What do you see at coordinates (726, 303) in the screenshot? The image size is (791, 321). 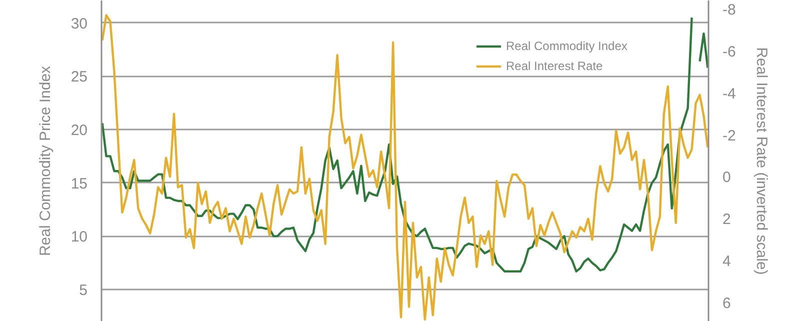 I see `y2-tick-label: 6` at bounding box center [726, 303].